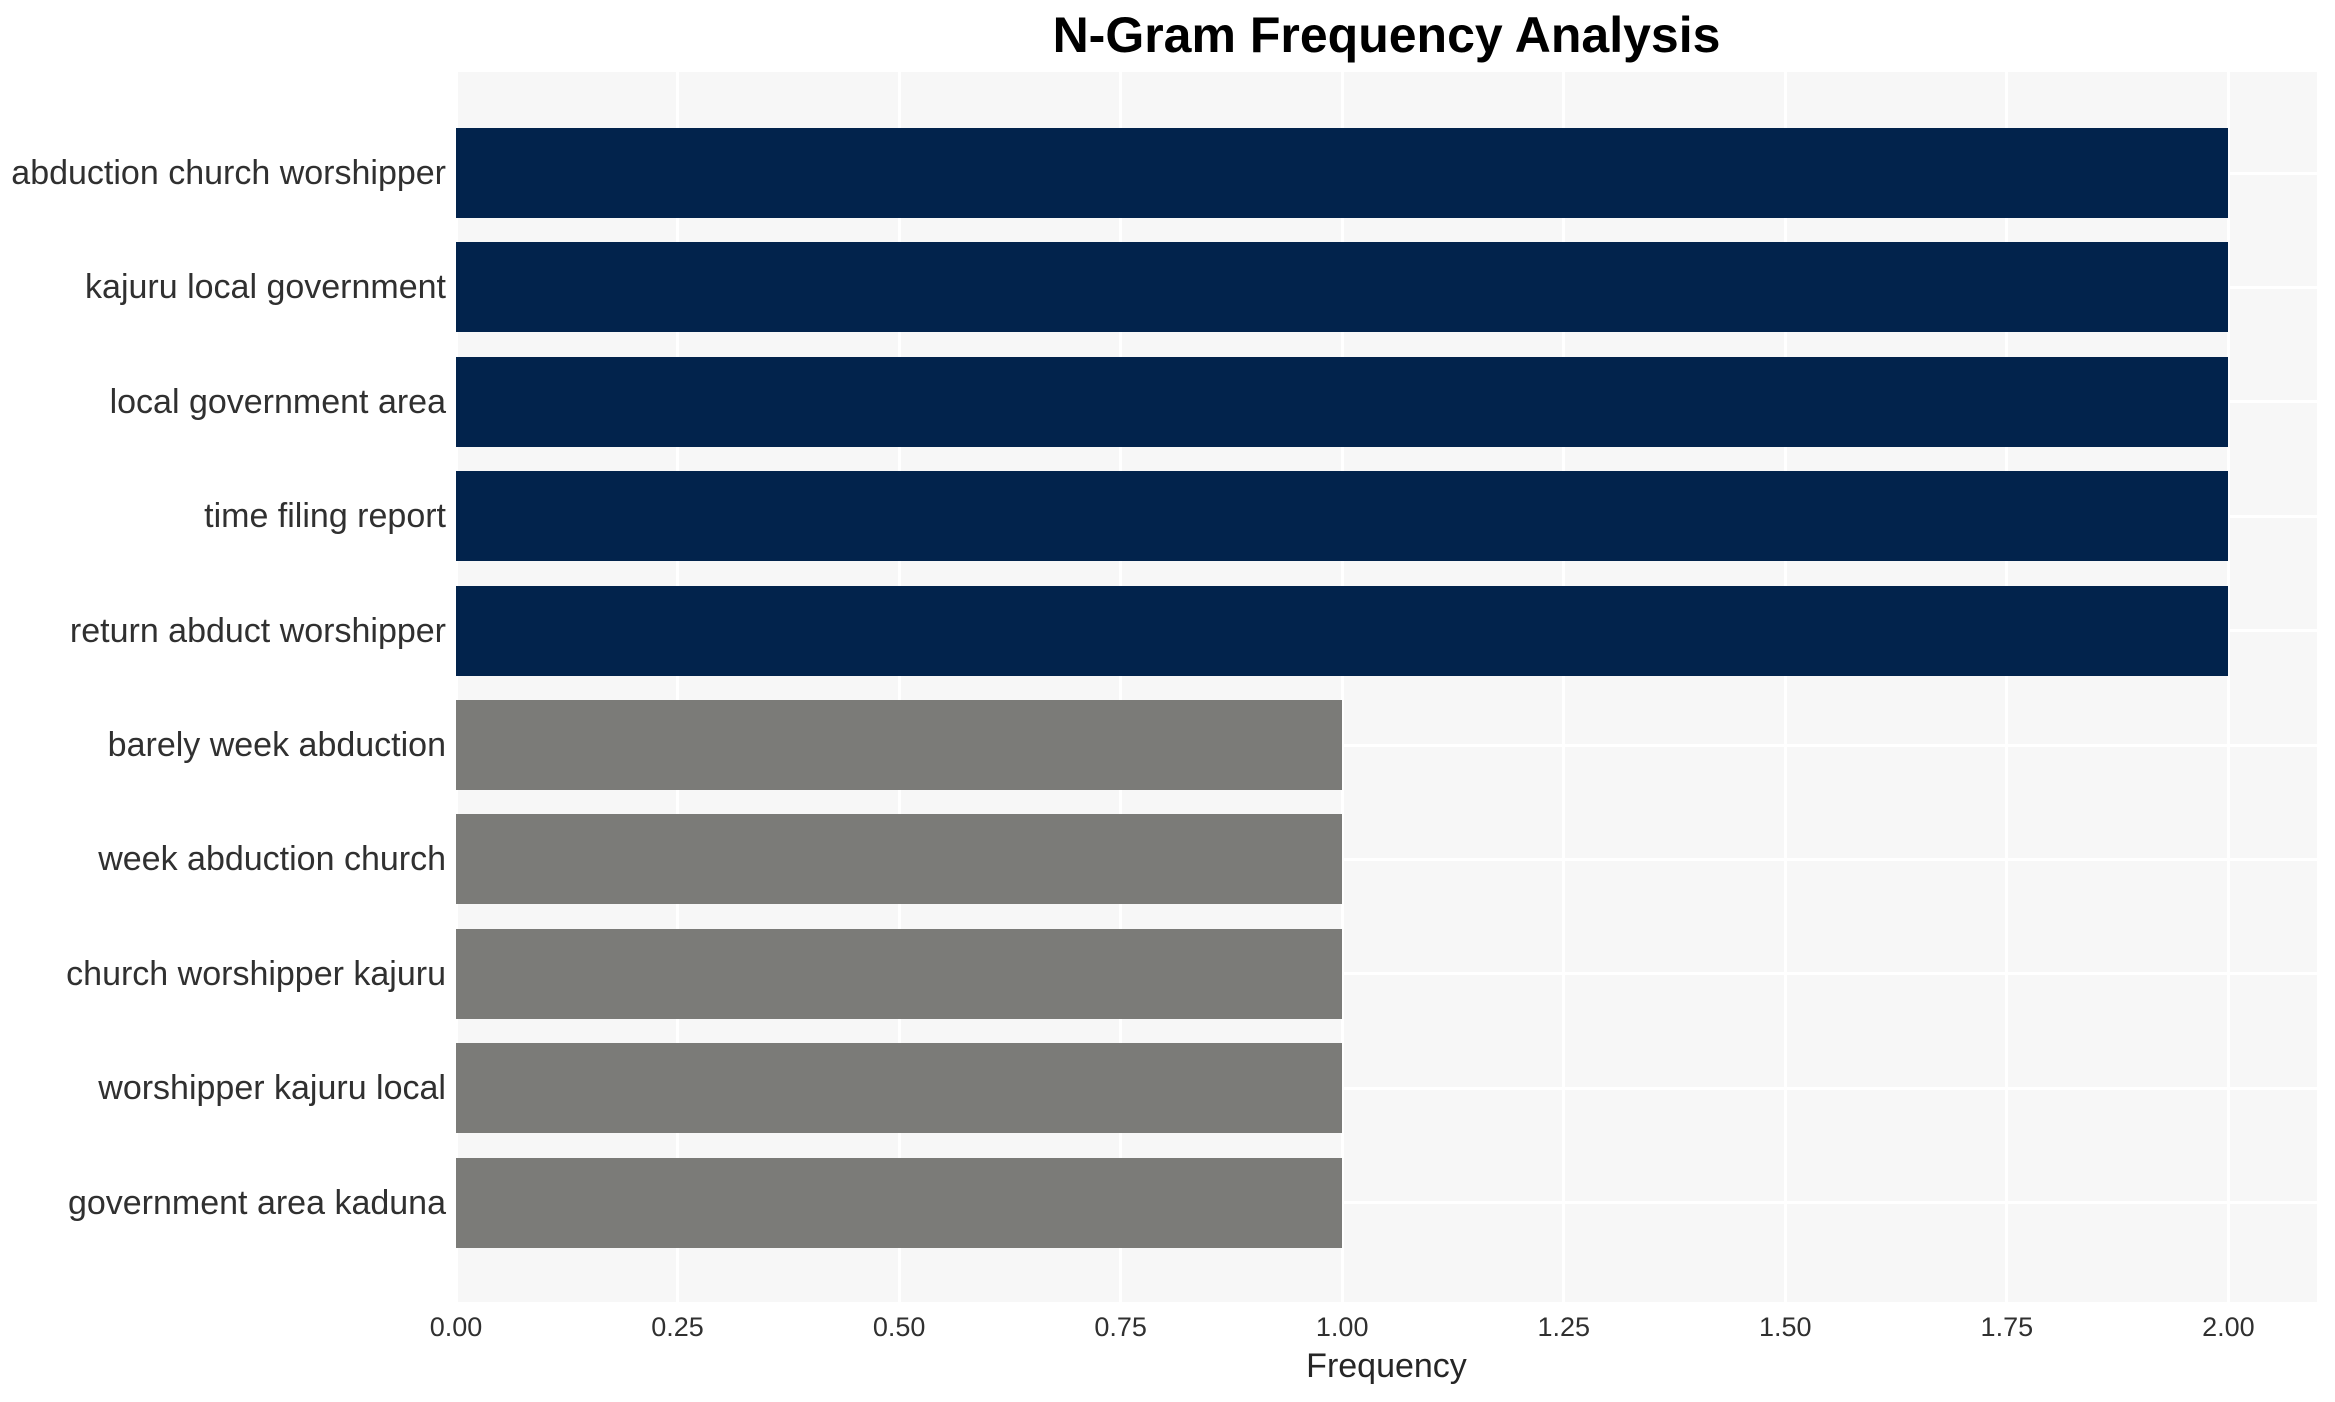 This screenshot has height=1402, width=2335. I want to click on vertical-gridline-1.25, so click(1564, 687).